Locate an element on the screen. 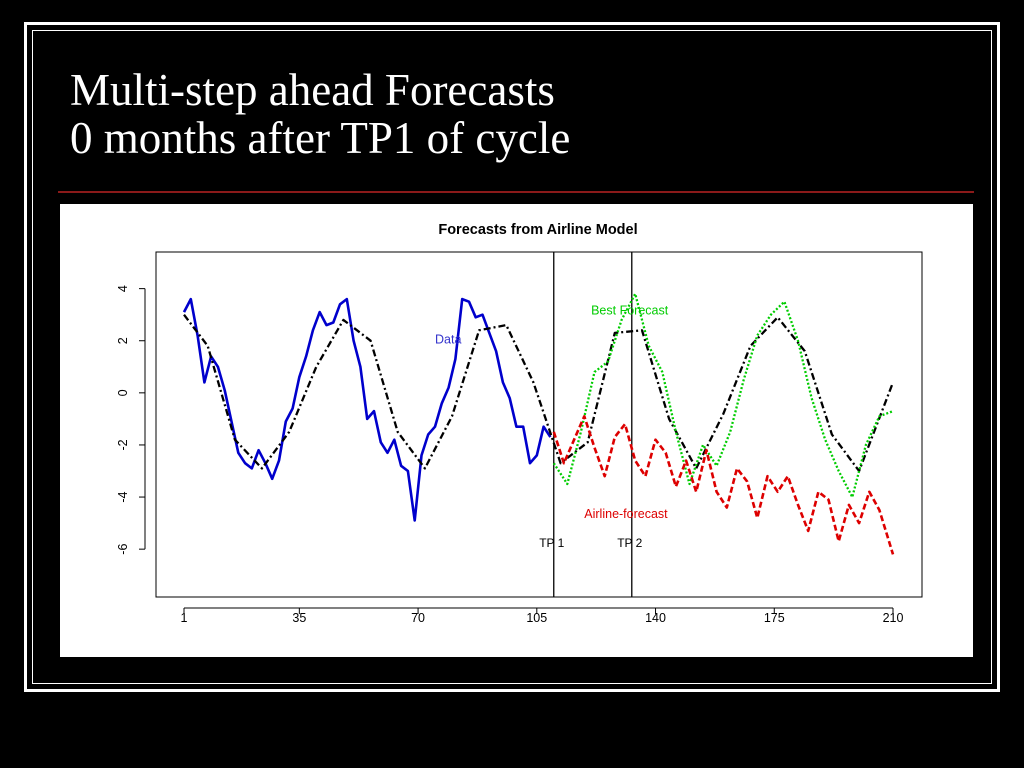 The height and width of the screenshot is (768, 1024). x-tick-label: 105 is located at coordinates (536, 618).